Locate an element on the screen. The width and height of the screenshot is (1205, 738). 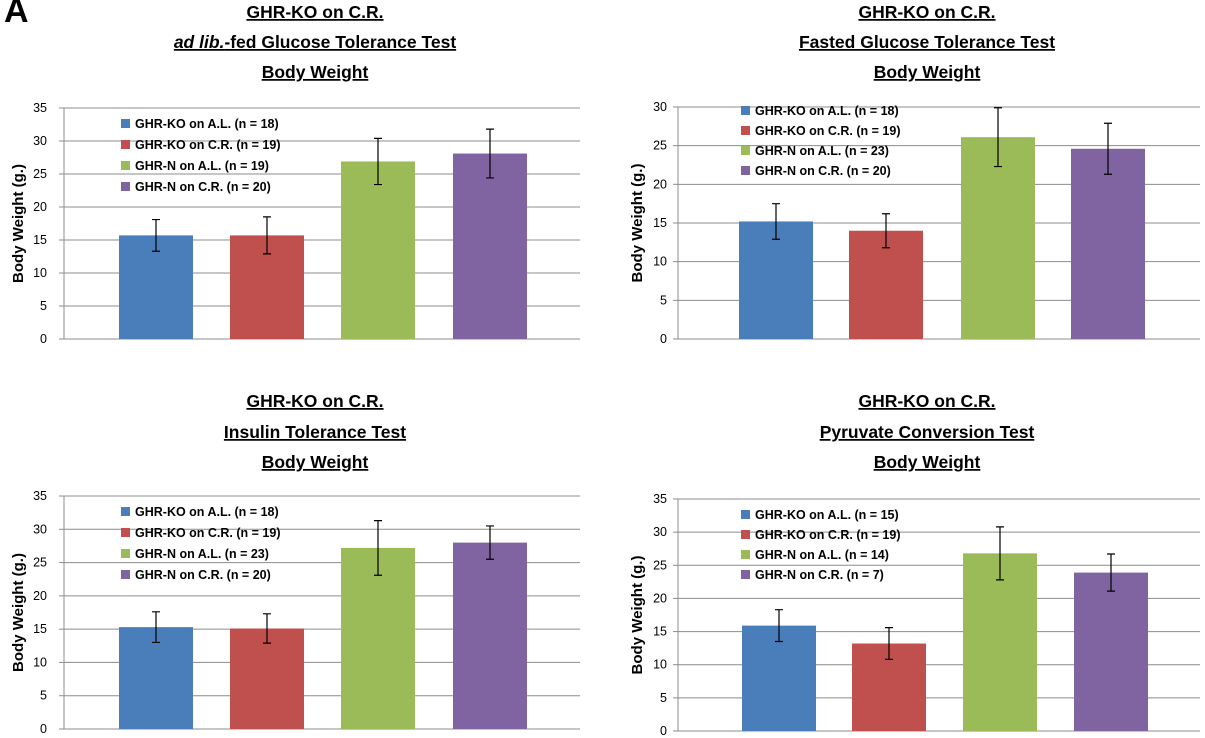
panel-label: A is located at coordinates (16, 15).